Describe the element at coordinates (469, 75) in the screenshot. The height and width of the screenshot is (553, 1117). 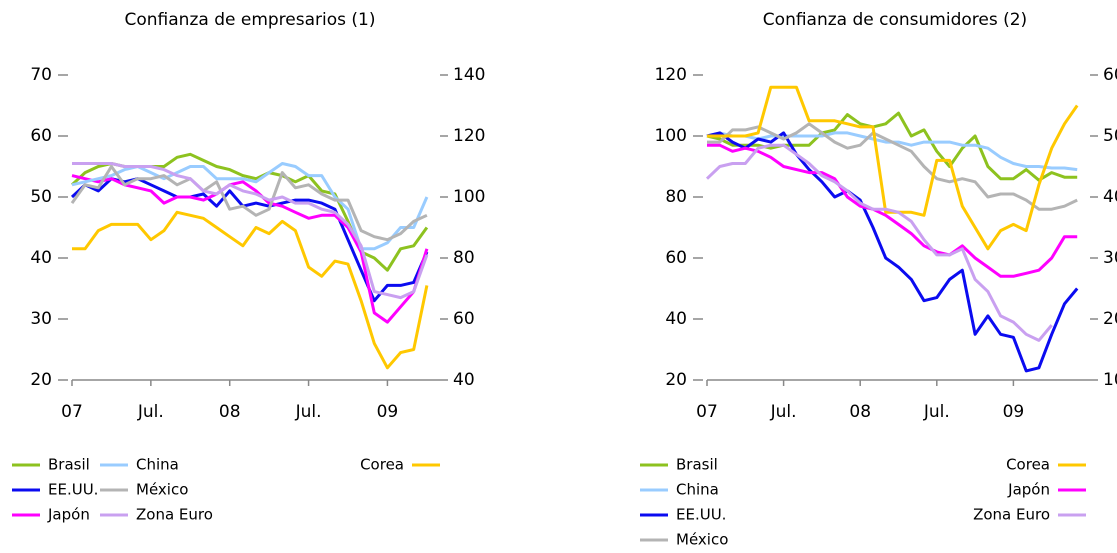
I see `y2-tick-label: 140` at that location.